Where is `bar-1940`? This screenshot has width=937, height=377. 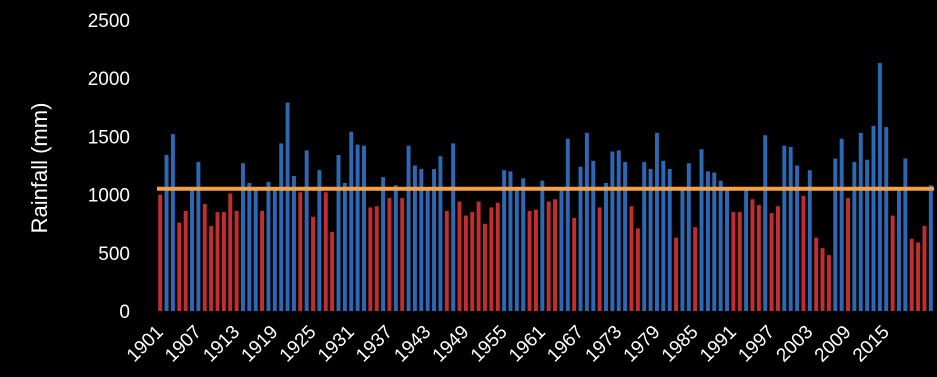
bar-1940 is located at coordinates (408, 228).